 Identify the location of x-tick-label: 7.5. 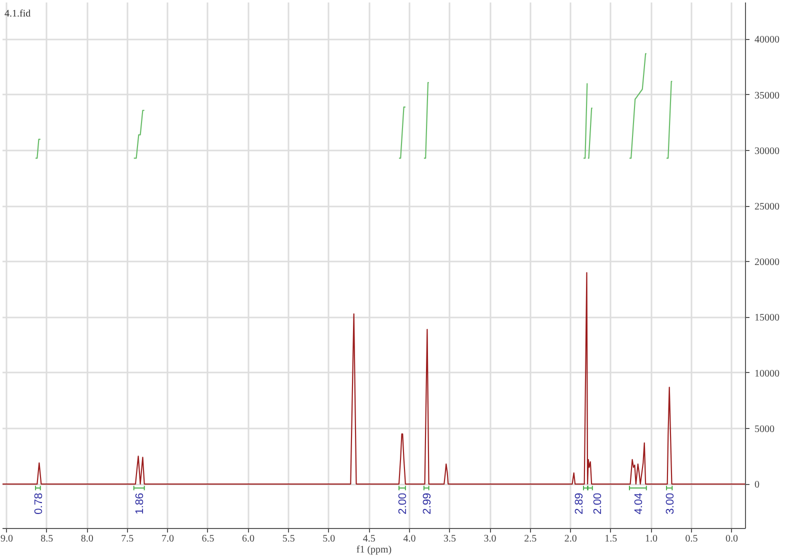
(127, 539).